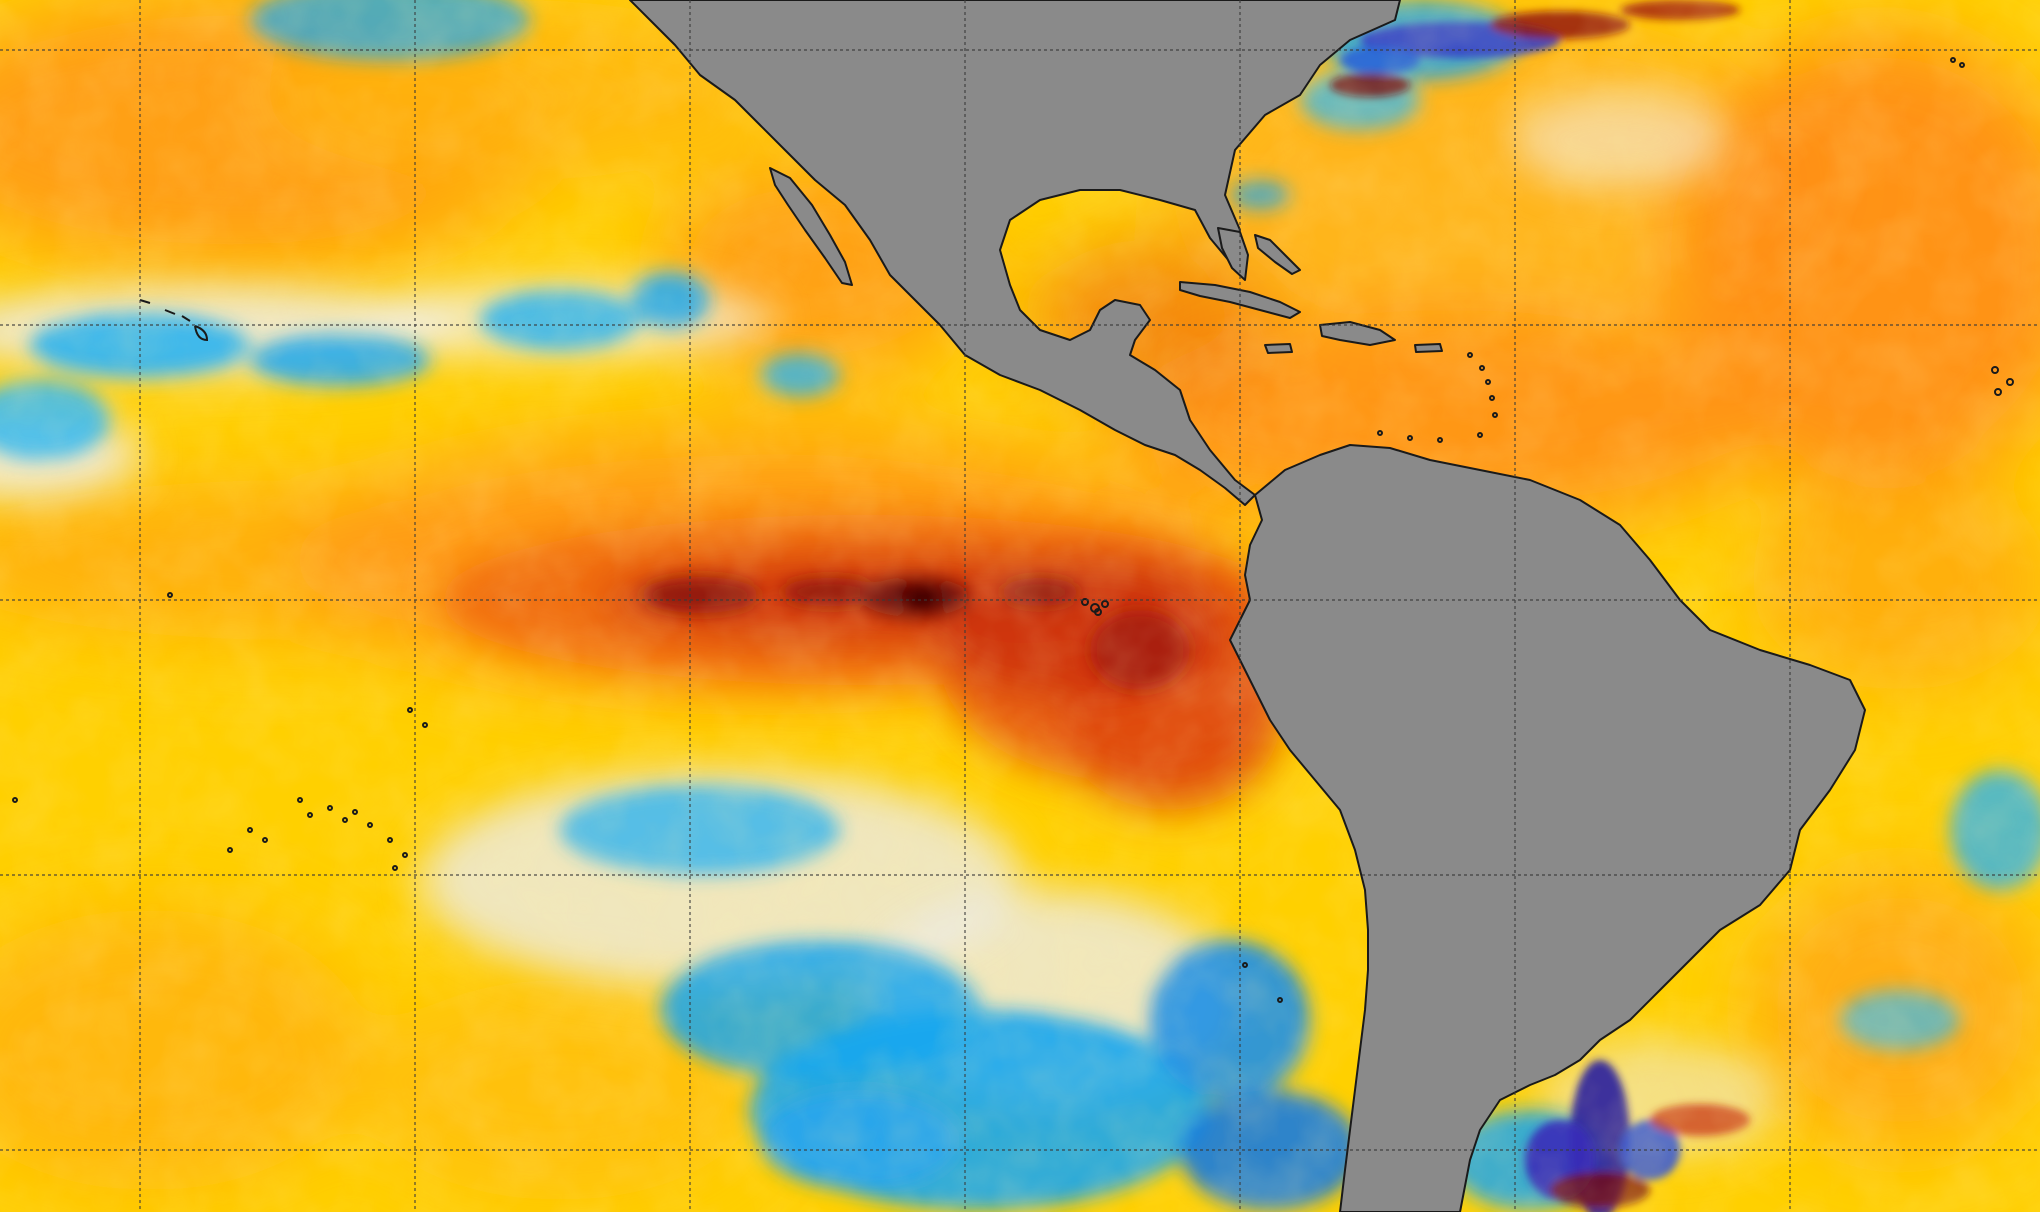 Image resolution: width=2040 pixels, height=1212 pixels. Describe the element at coordinates (1982, 226) in the screenshot. I see `bermuda-azores-islands` at that location.